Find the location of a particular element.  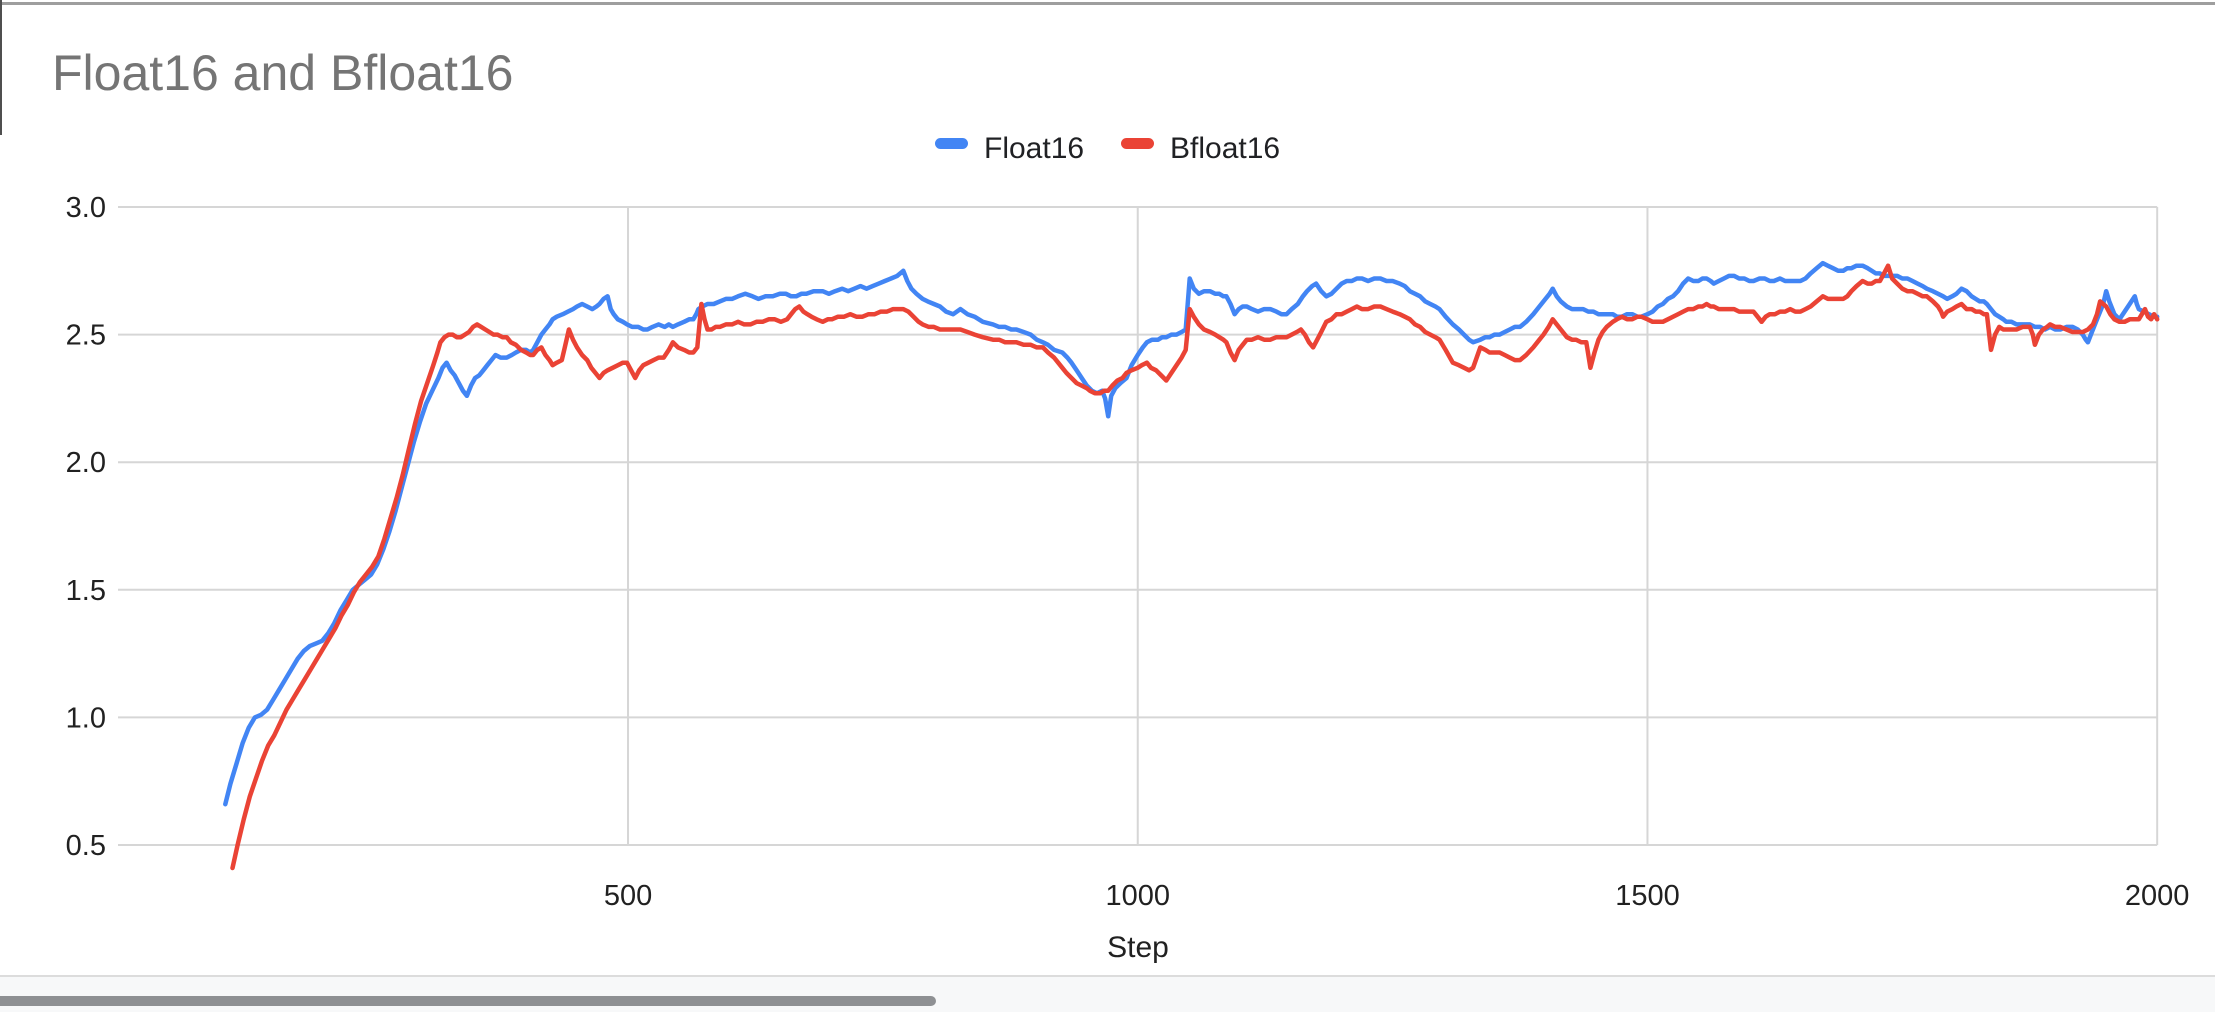

legend-swatch-bfloat16 is located at coordinates (1137, 143).